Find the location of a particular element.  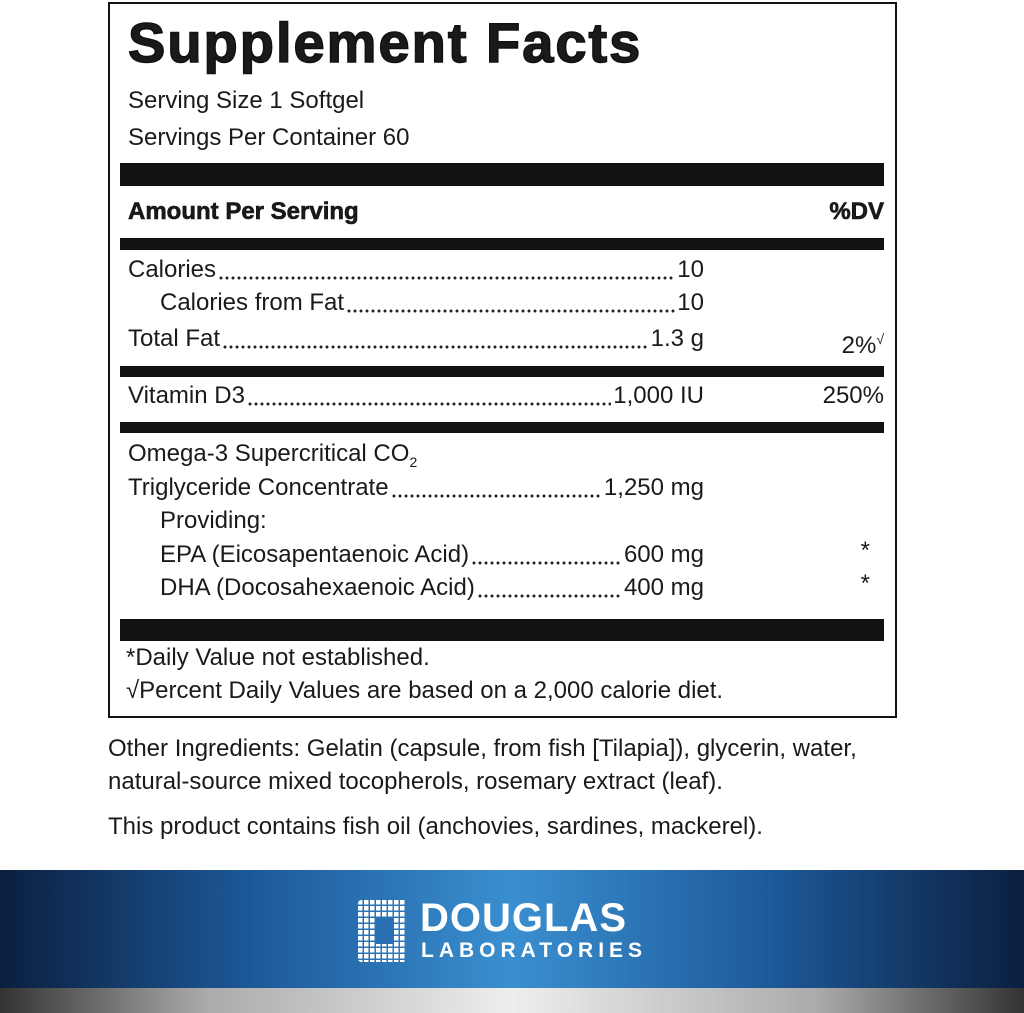

dv-mark: √ is located at coordinates (880, 339).